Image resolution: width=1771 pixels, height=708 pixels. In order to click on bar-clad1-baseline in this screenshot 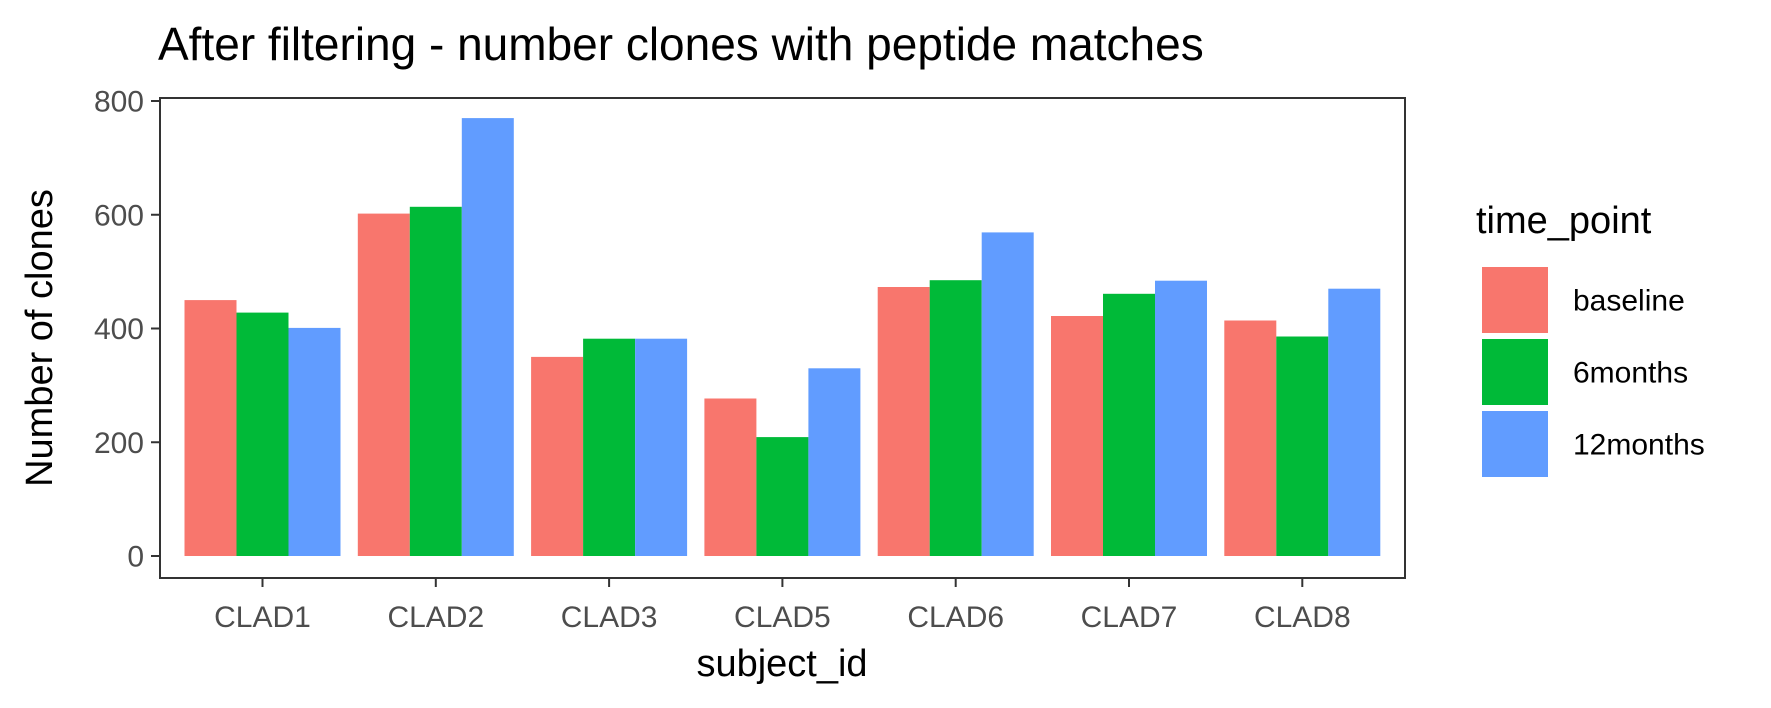, I will do `click(210, 428)`.